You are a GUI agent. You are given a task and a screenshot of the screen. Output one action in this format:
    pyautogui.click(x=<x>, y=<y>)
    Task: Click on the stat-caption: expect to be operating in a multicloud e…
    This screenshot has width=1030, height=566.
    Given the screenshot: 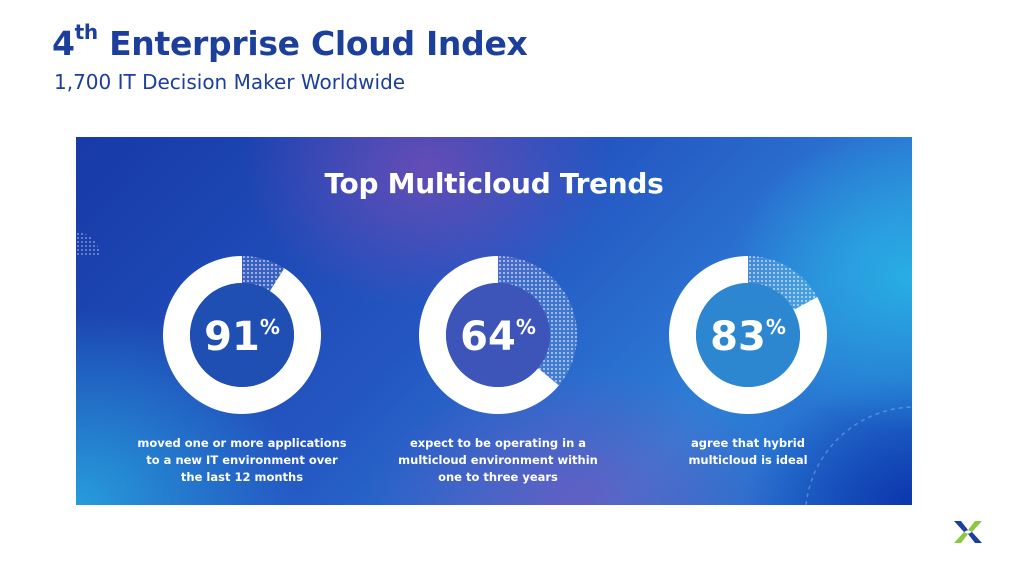 What is the action you would take?
    pyautogui.click(x=498, y=460)
    